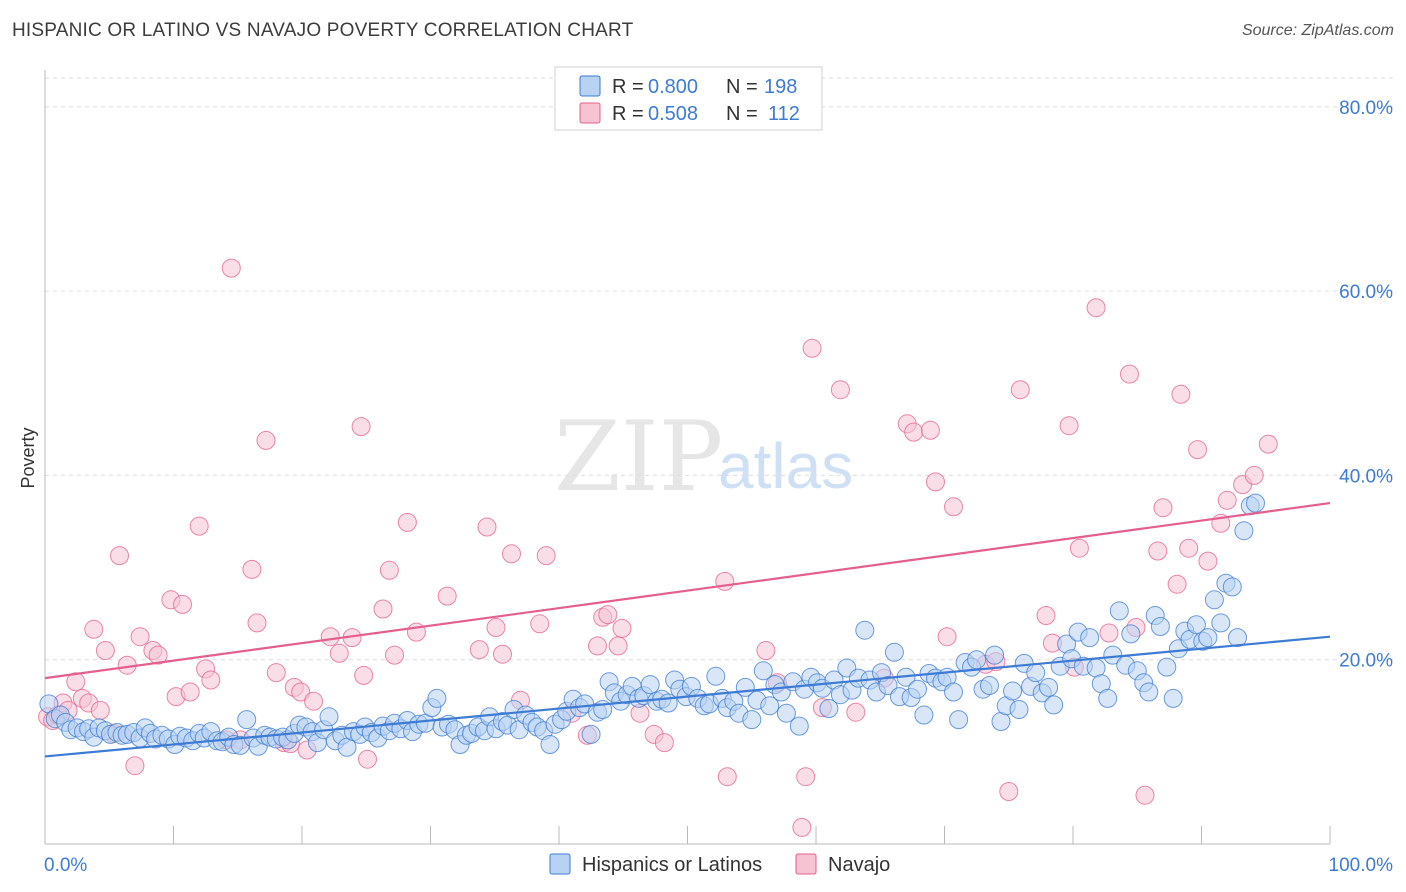 Image resolution: width=1406 pixels, height=892 pixels. I want to click on legend-n-label-blue: N =, so click(742, 87).